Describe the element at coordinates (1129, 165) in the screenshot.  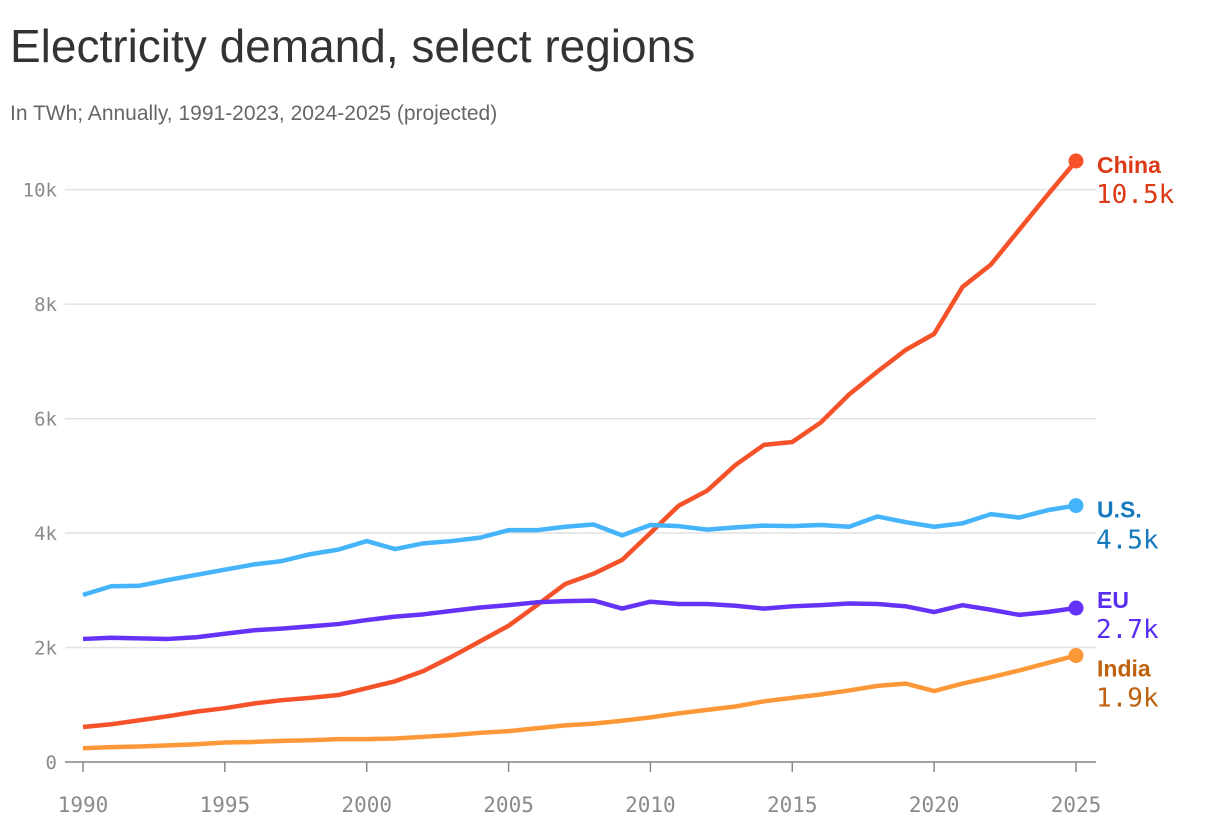
I see `series-label: China` at that location.